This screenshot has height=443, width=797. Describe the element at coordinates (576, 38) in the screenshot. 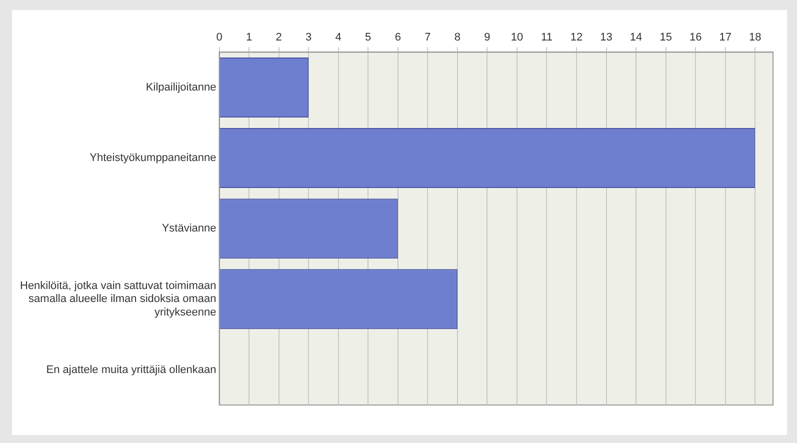

I see `x-tick-label: 12` at that location.